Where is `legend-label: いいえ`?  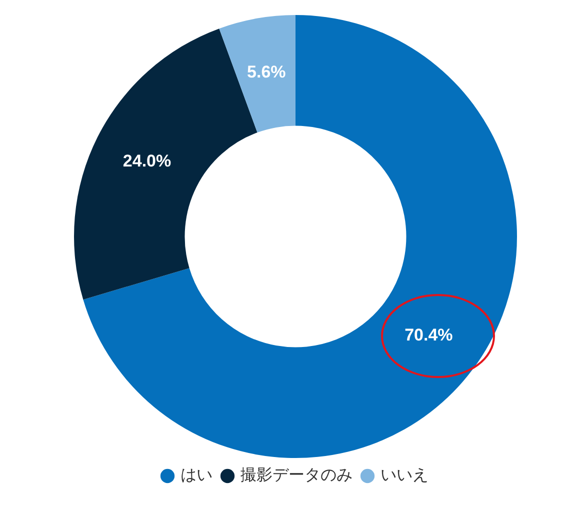
legend-label: いいえ is located at coordinates (404, 474).